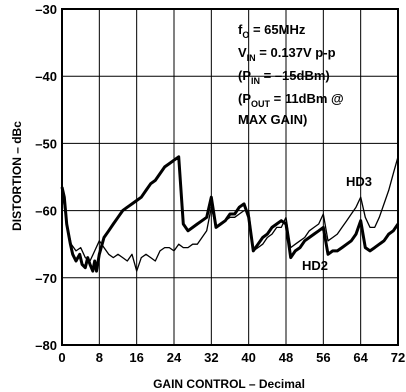  I want to click on annotation-line-5: MAX GAIN), so click(272, 119).